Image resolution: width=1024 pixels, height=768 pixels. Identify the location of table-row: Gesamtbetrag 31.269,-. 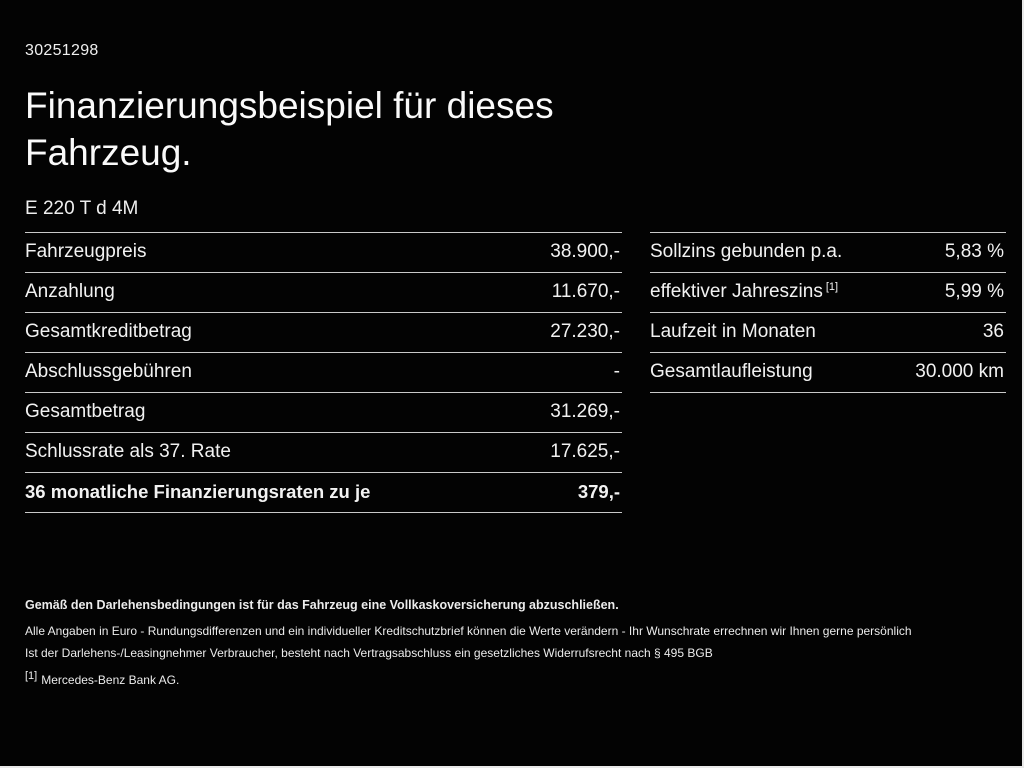
(323, 413).